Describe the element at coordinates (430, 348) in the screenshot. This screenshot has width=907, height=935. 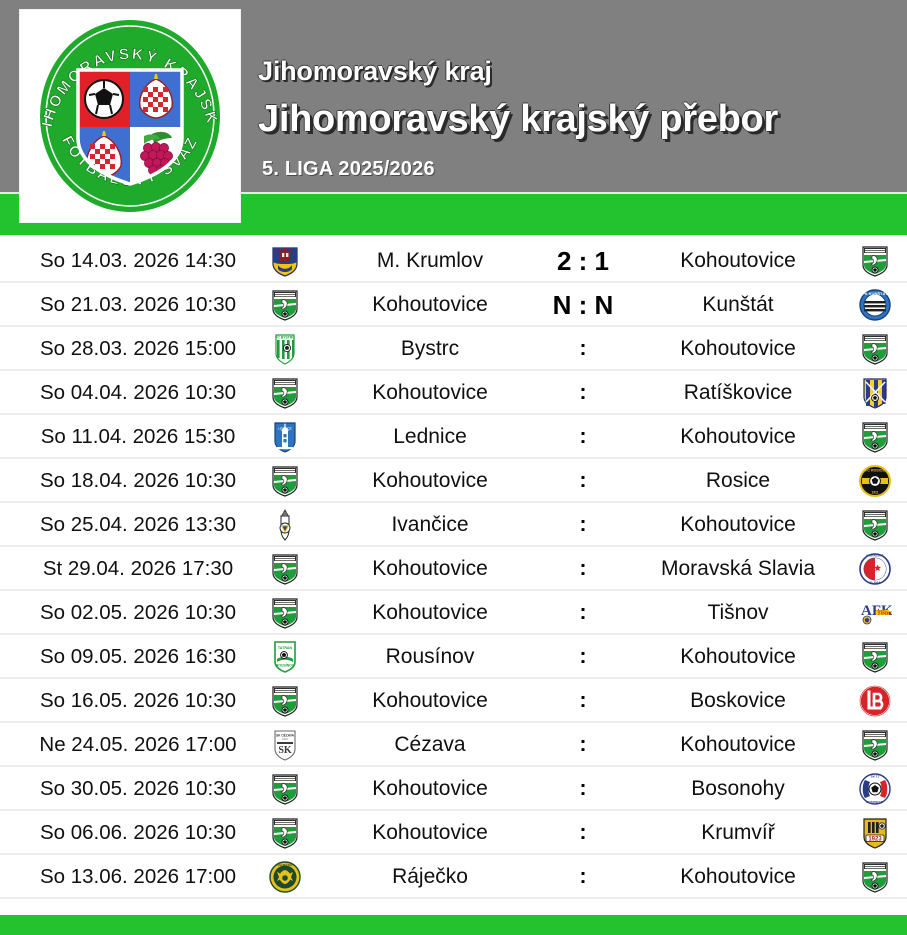
I see `home-team-name: Bystrc` at that location.